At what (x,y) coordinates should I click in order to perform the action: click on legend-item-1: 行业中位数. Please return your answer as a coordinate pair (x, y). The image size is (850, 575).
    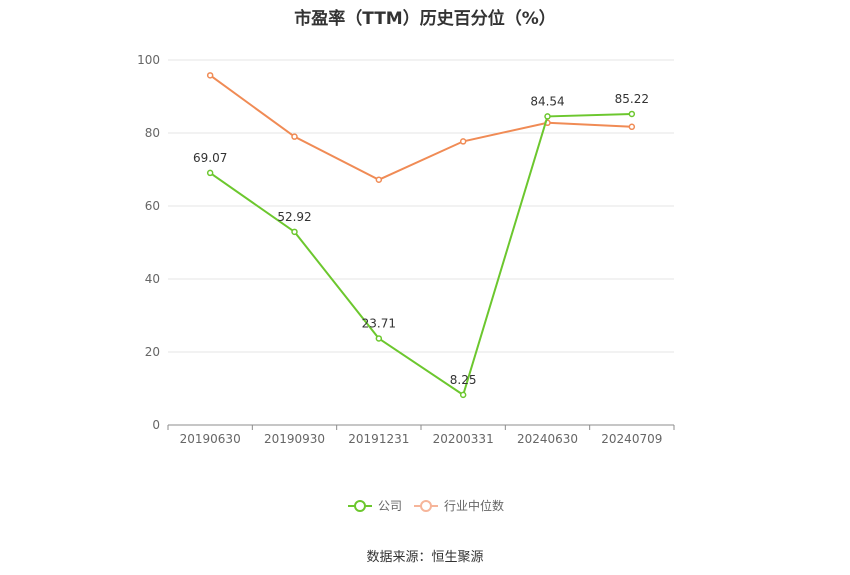
    Looking at the image, I should click on (459, 505).